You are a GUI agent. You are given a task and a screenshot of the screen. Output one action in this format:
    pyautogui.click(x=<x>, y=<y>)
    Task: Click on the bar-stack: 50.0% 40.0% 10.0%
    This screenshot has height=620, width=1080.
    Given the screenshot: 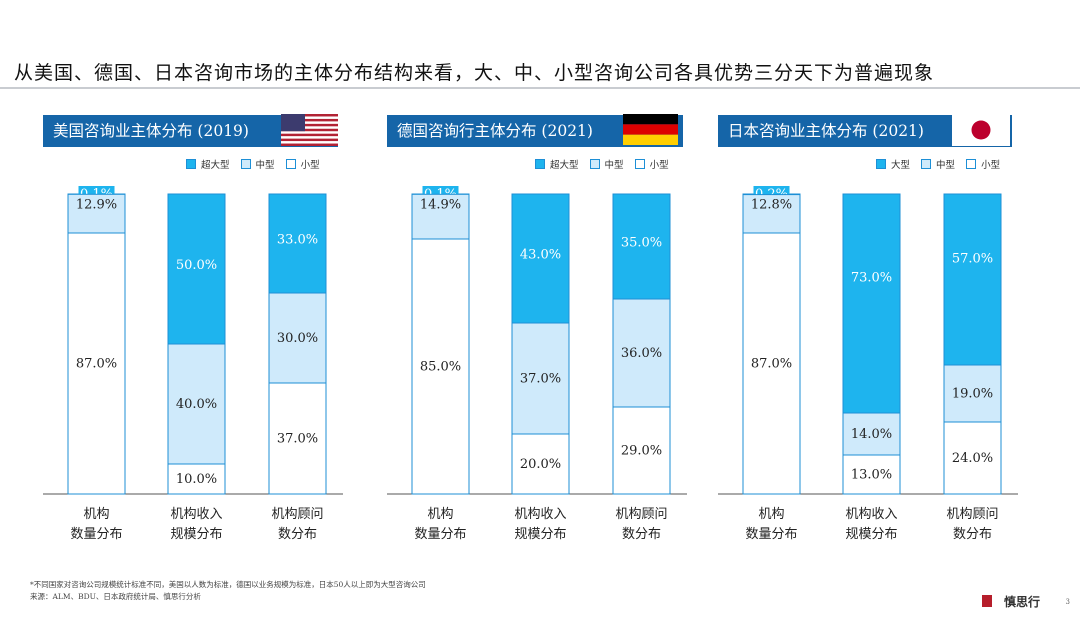 What is the action you would take?
    pyautogui.click(x=196, y=344)
    